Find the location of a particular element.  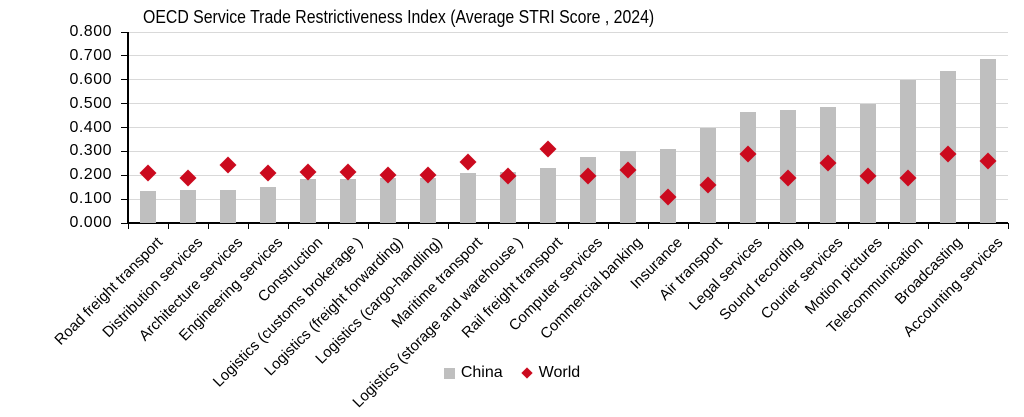

y-axis-tick-label: 0.000 is located at coordinates (90, 222).